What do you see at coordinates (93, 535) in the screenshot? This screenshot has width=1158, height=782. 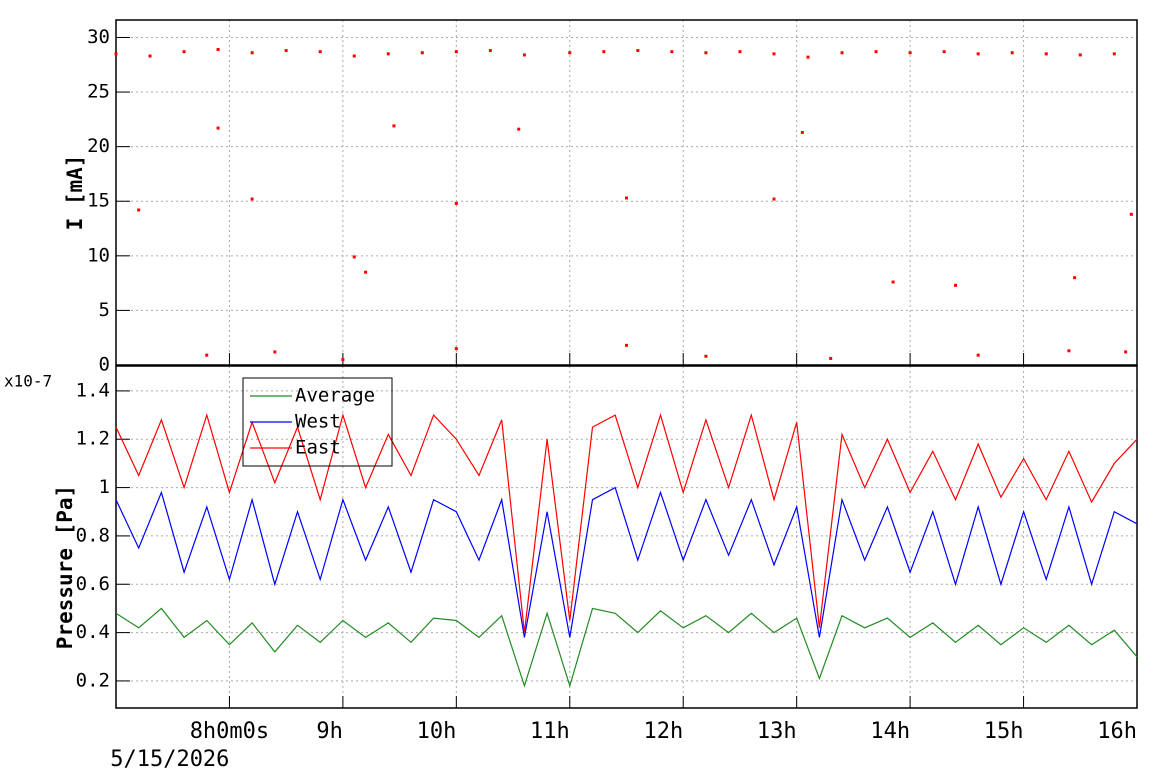 I see `y-tick-label: 0.8` at bounding box center [93, 535].